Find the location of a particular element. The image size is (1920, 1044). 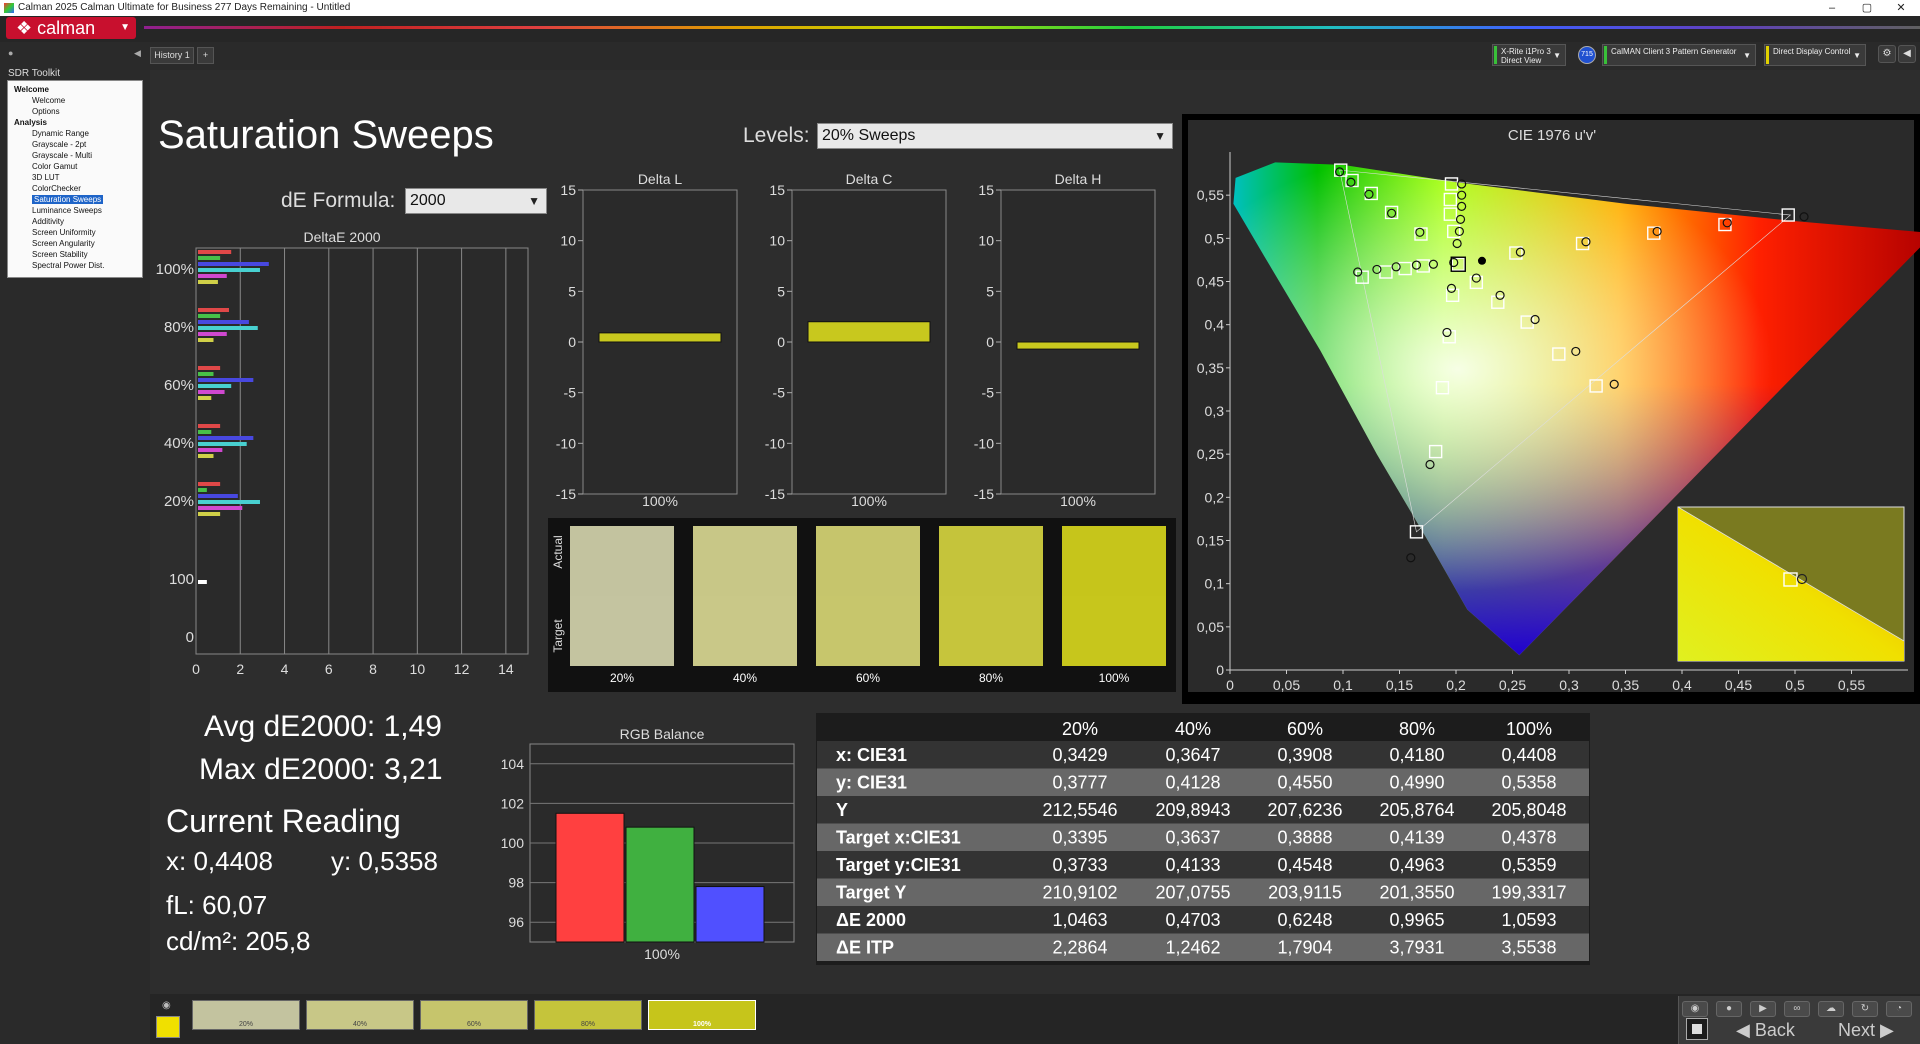

y-tick-label: 0,25 is located at coordinates (1210, 454).